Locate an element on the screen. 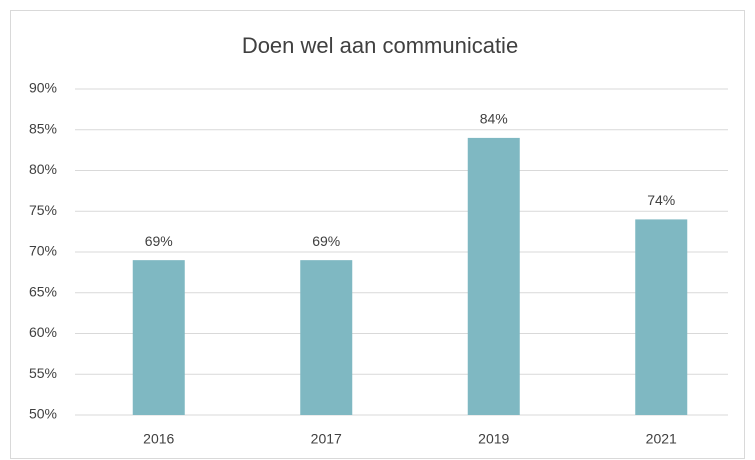 The image size is (755, 460). y-tick-label: 70% is located at coordinates (43, 251).